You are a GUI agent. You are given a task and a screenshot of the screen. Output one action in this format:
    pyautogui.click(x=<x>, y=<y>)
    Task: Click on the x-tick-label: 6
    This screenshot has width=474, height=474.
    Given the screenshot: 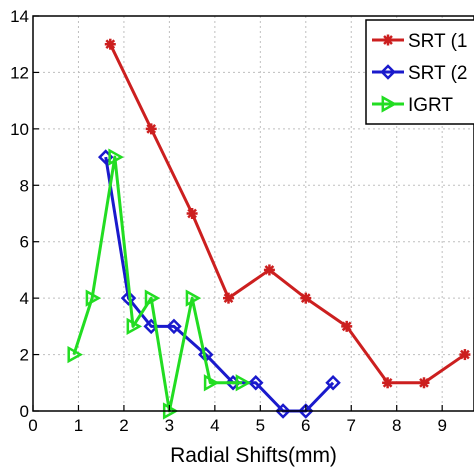 What is the action you would take?
    pyautogui.click(x=305, y=425)
    